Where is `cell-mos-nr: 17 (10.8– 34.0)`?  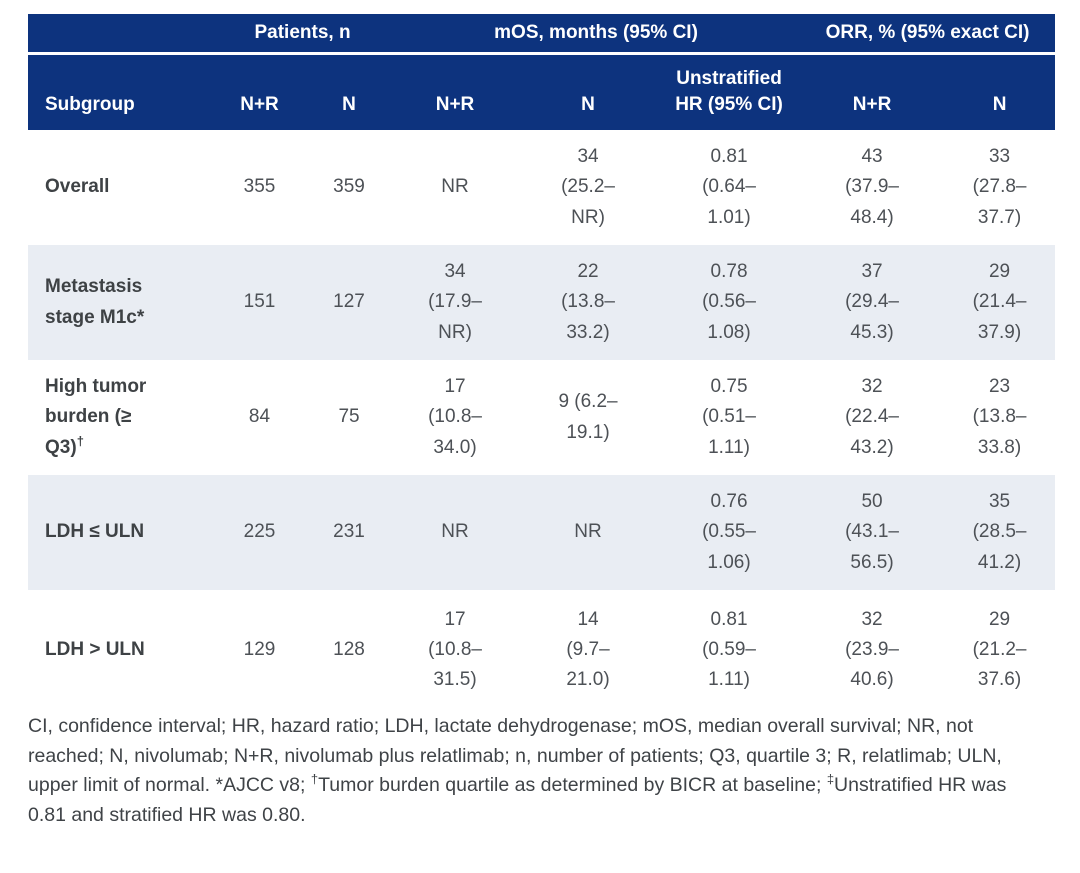 cell-mos-nr: 17 (10.8– 34.0) is located at coordinates (455, 417).